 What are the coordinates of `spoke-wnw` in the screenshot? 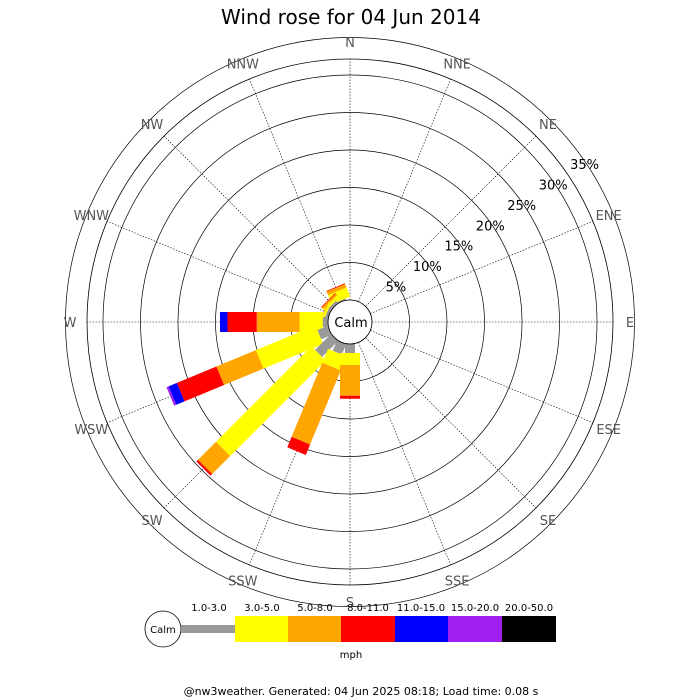 It's located at (218, 267).